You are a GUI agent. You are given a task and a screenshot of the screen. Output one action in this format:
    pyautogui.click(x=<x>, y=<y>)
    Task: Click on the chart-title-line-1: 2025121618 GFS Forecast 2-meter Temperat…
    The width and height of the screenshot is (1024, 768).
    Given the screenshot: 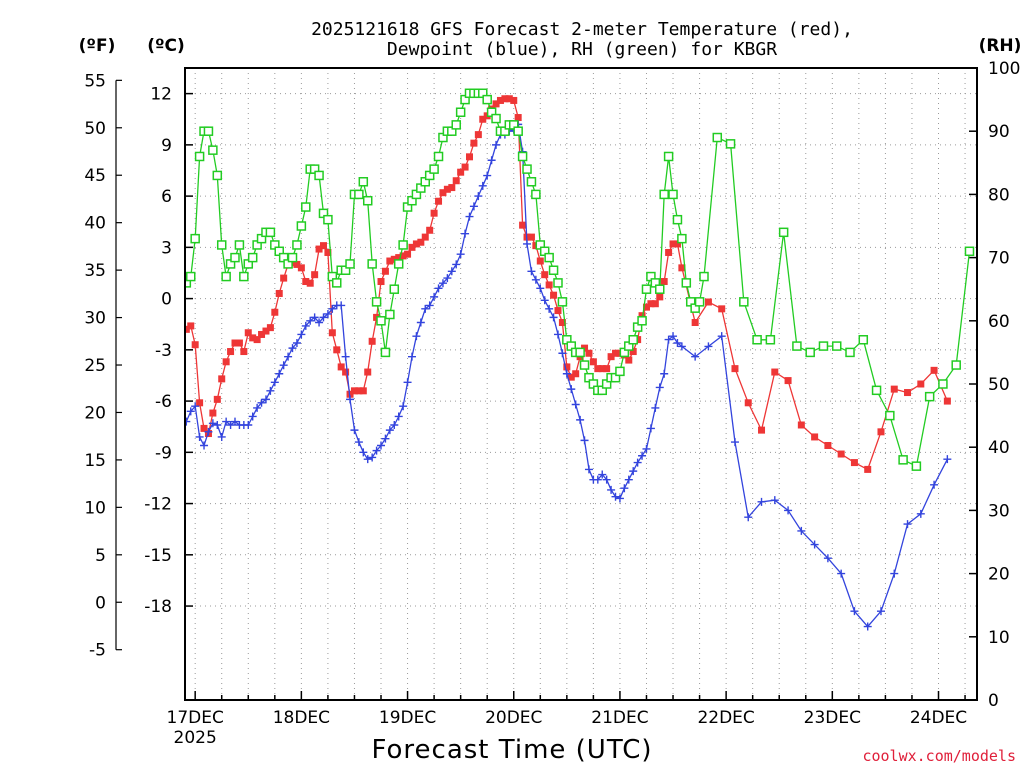 What is the action you would take?
    pyautogui.click(x=582, y=29)
    